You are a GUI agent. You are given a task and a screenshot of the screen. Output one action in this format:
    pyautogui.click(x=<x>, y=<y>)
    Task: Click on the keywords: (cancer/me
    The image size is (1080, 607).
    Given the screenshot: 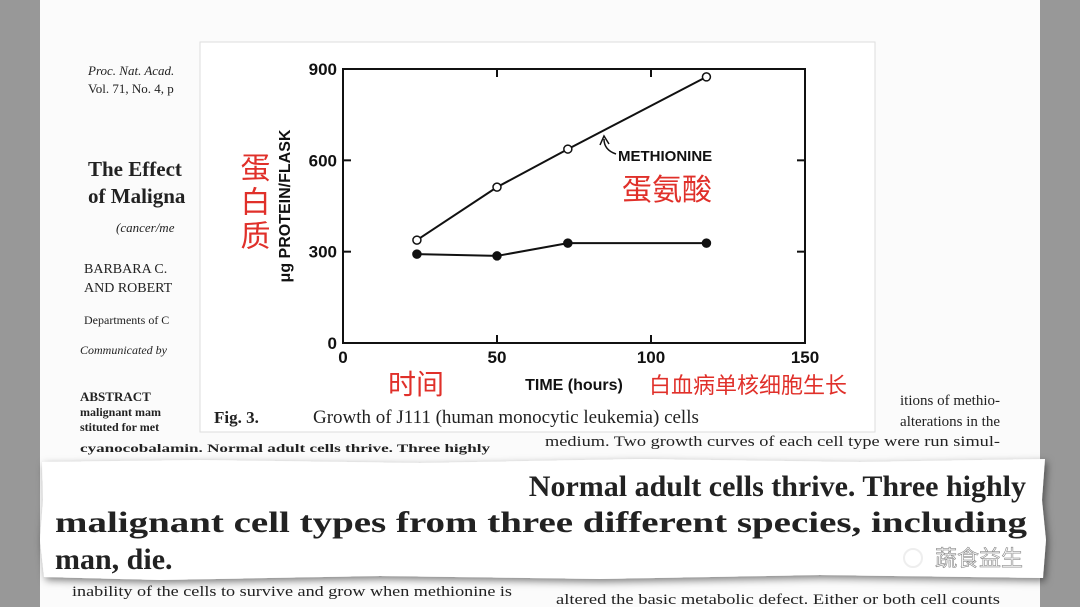 What is the action you would take?
    pyautogui.click(x=145, y=227)
    